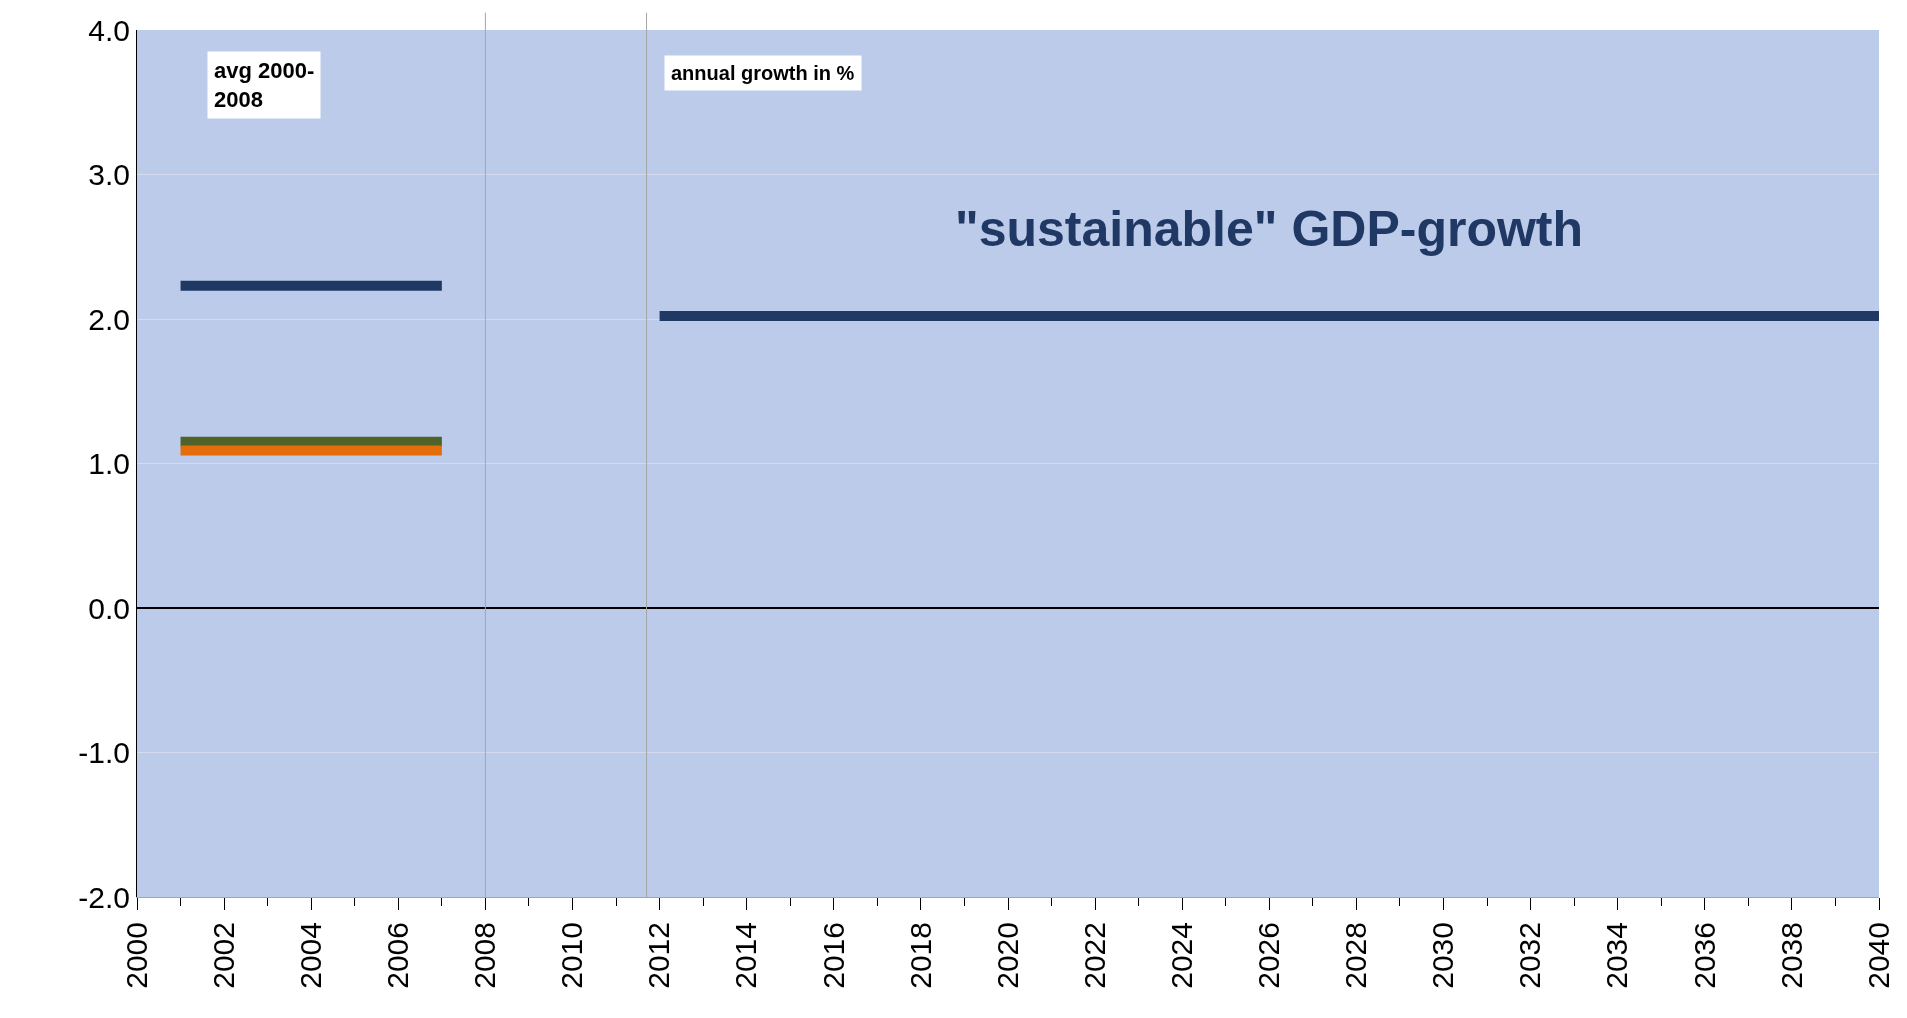 This screenshot has width=1907, height=1018. Describe the element at coordinates (1269, 229) in the screenshot. I see `annotation: "sustainable" GDP-growth` at that location.